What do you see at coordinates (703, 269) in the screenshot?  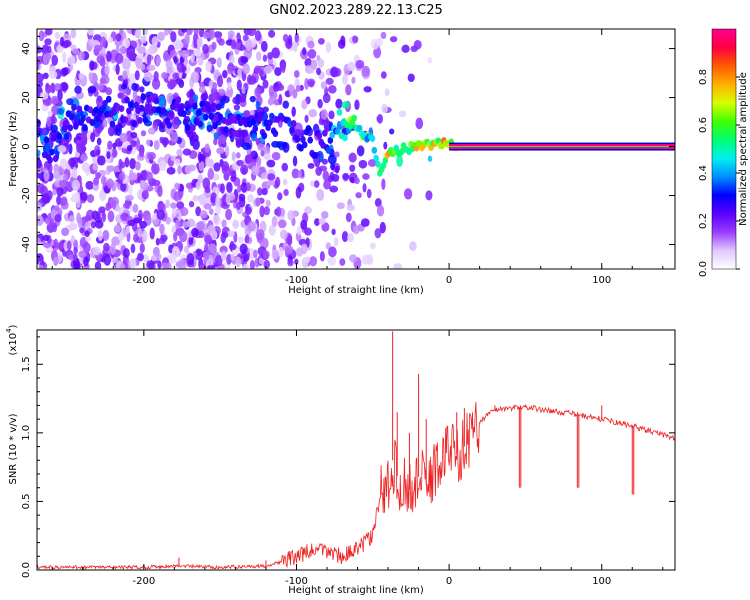 I see `colorbar-tick-label: 0.0` at bounding box center [703, 269].